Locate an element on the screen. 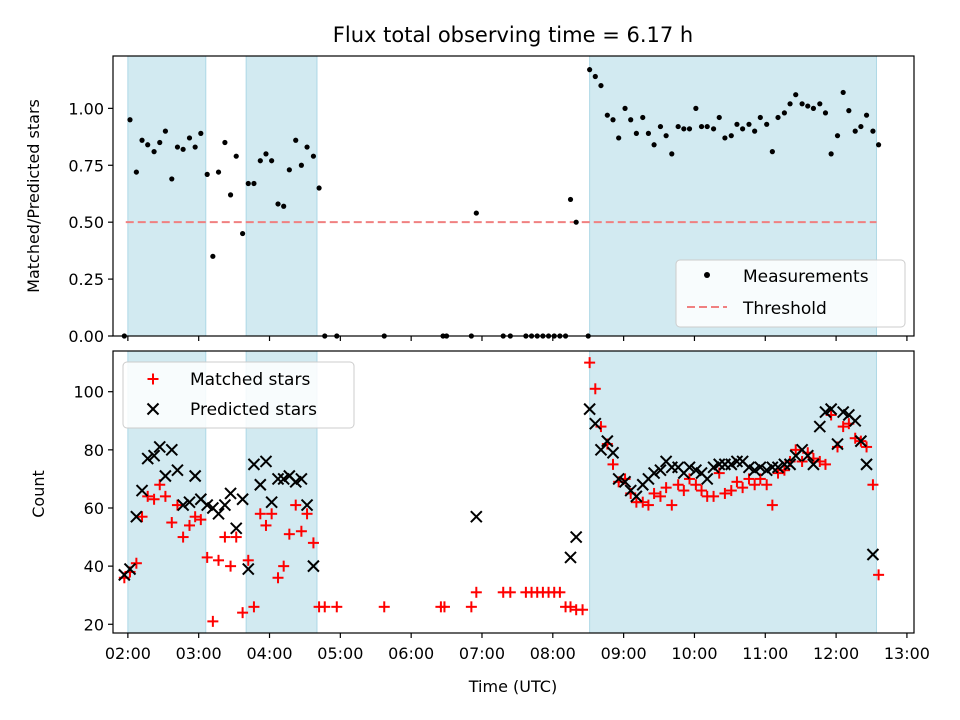 The height and width of the screenshot is (720, 960). legend-matched-marker is located at coordinates (153, 379).